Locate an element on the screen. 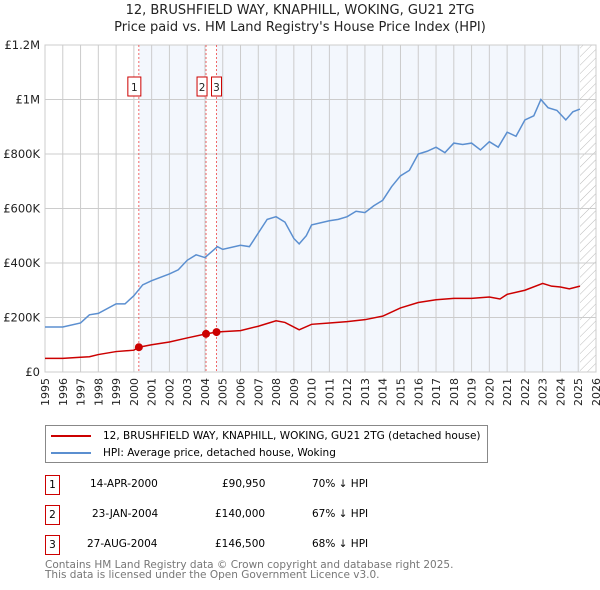 The height and width of the screenshot is (590, 600). x-tick-label: 2000 is located at coordinates (134, 392).